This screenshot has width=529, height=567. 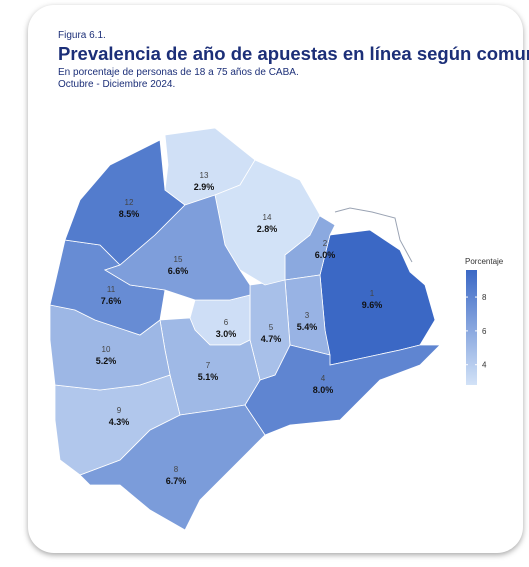 What do you see at coordinates (226, 334) in the screenshot?
I see `commune-value: 3.0%` at bounding box center [226, 334].